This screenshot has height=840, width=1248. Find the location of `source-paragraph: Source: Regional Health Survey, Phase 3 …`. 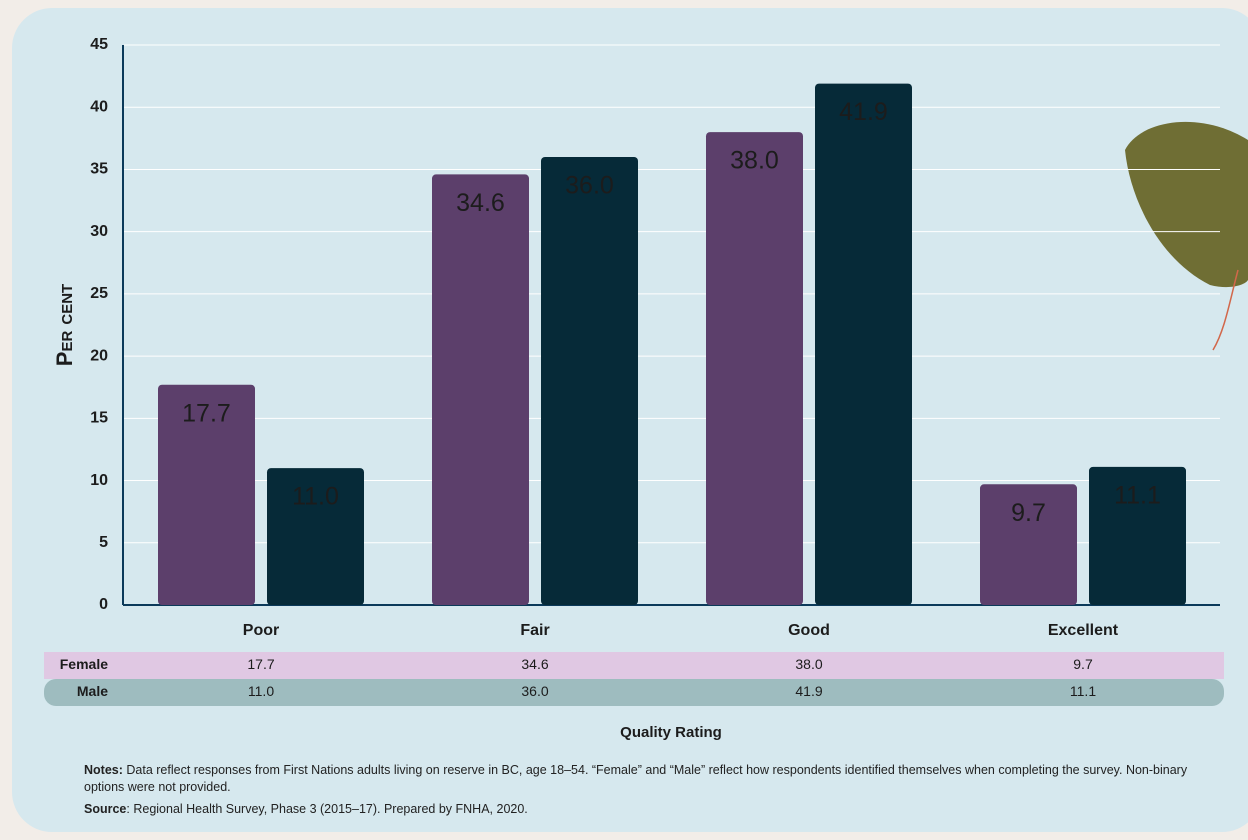

source-paragraph: Source: Regional Health Survey, Phase 3 … is located at coordinates (654, 809).